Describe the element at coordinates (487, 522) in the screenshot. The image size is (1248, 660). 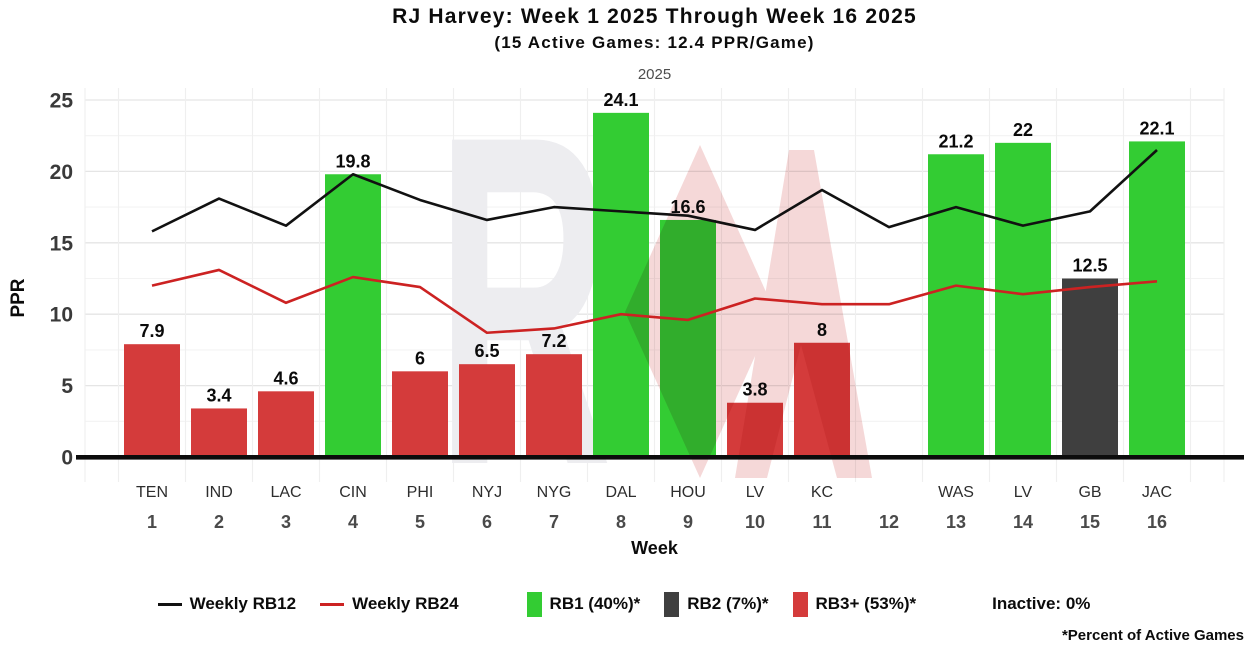
I see `week-number-6: 6` at that location.